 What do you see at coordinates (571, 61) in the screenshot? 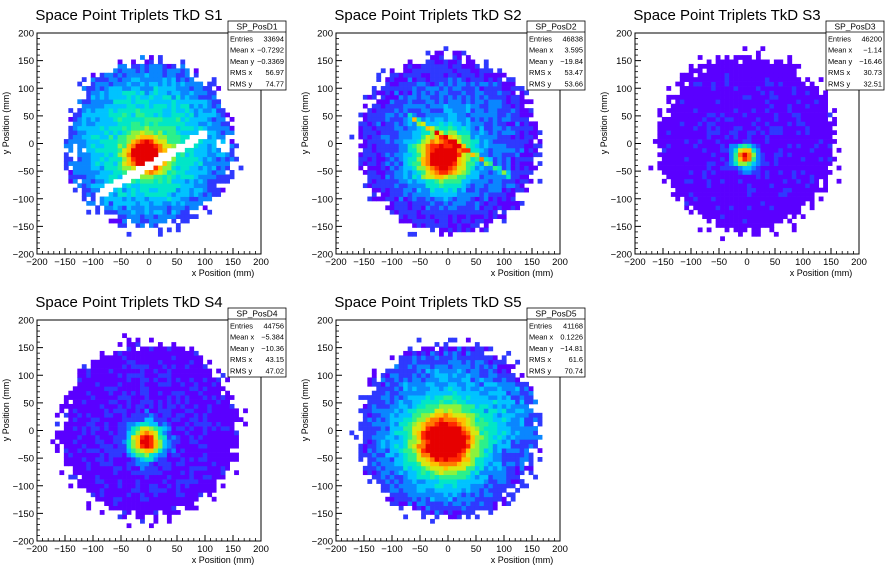
I see `stats-value: −19.84` at bounding box center [571, 61].